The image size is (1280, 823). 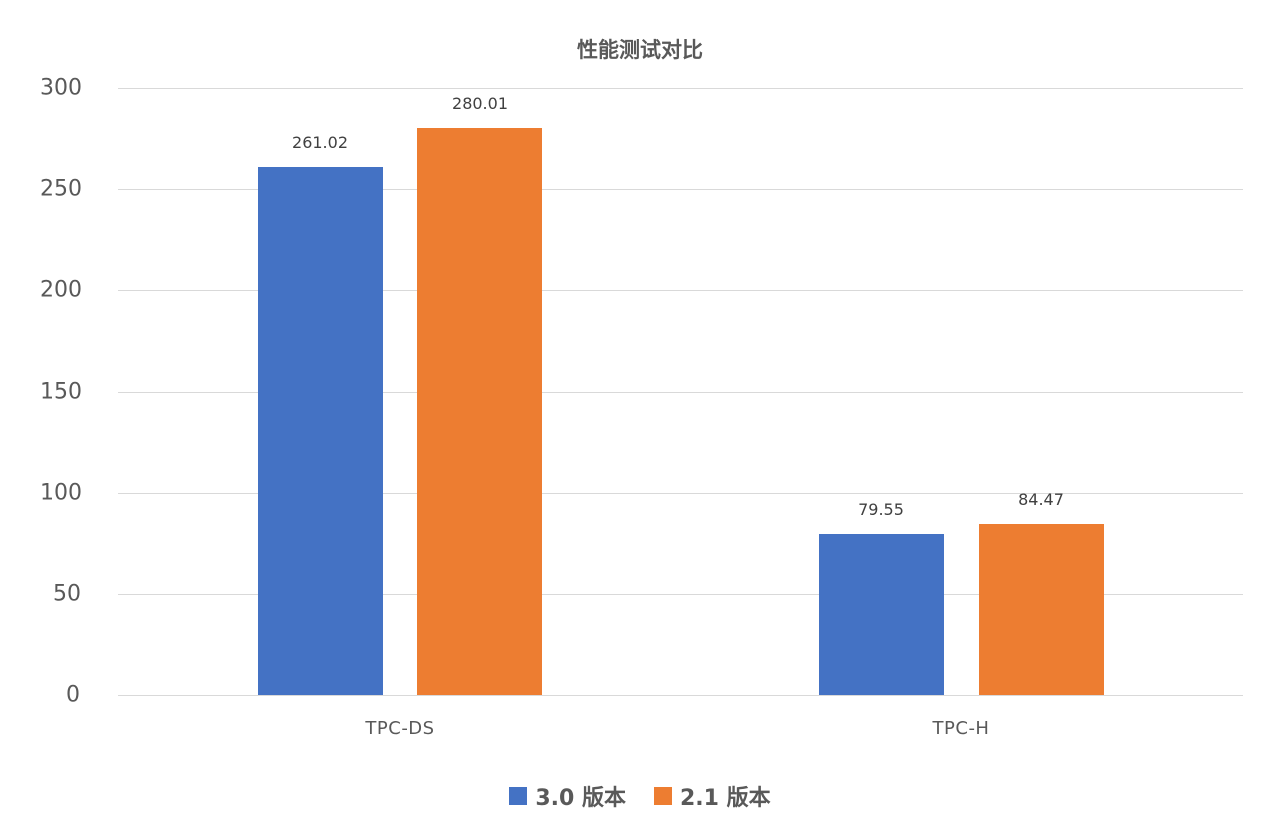 What do you see at coordinates (680, 695) in the screenshot?
I see `x-axis-line` at bounding box center [680, 695].